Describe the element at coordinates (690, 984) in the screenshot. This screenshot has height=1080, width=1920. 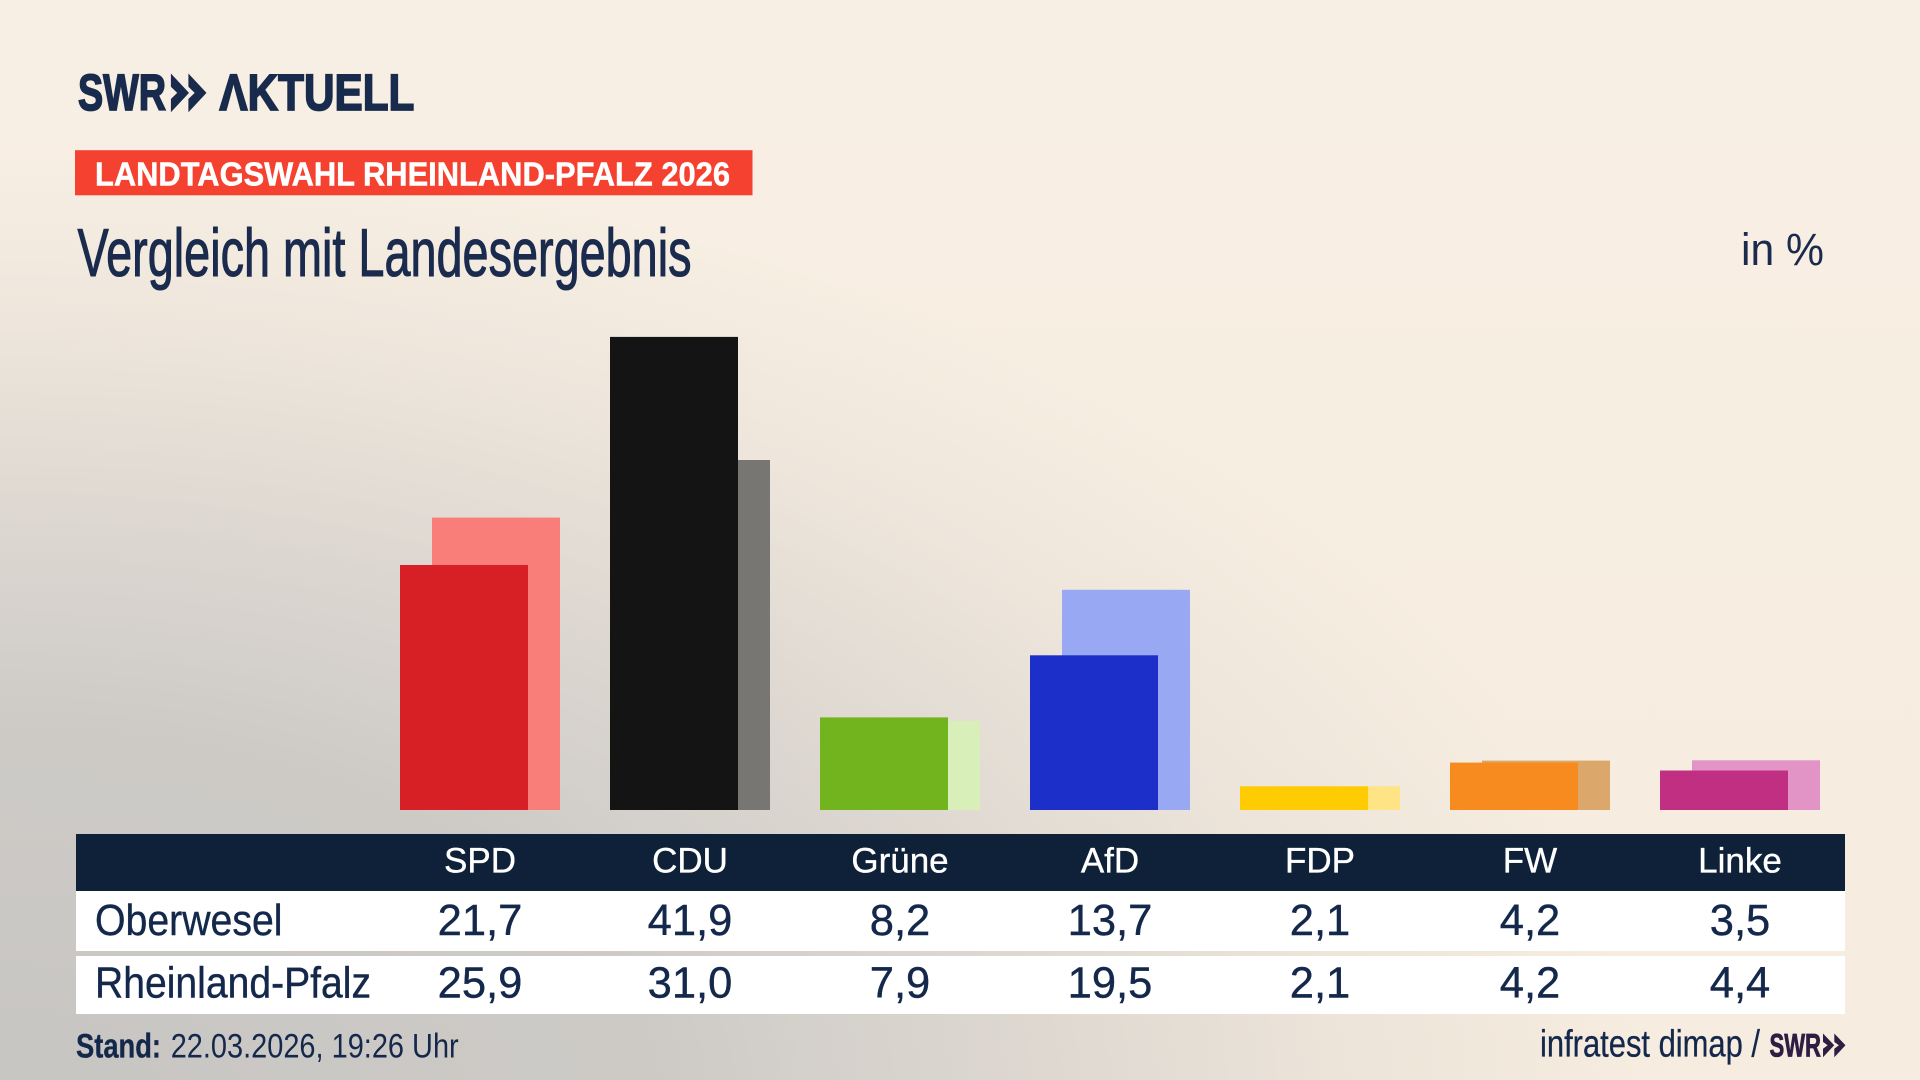
I see `svg-text: 31,0` at that location.